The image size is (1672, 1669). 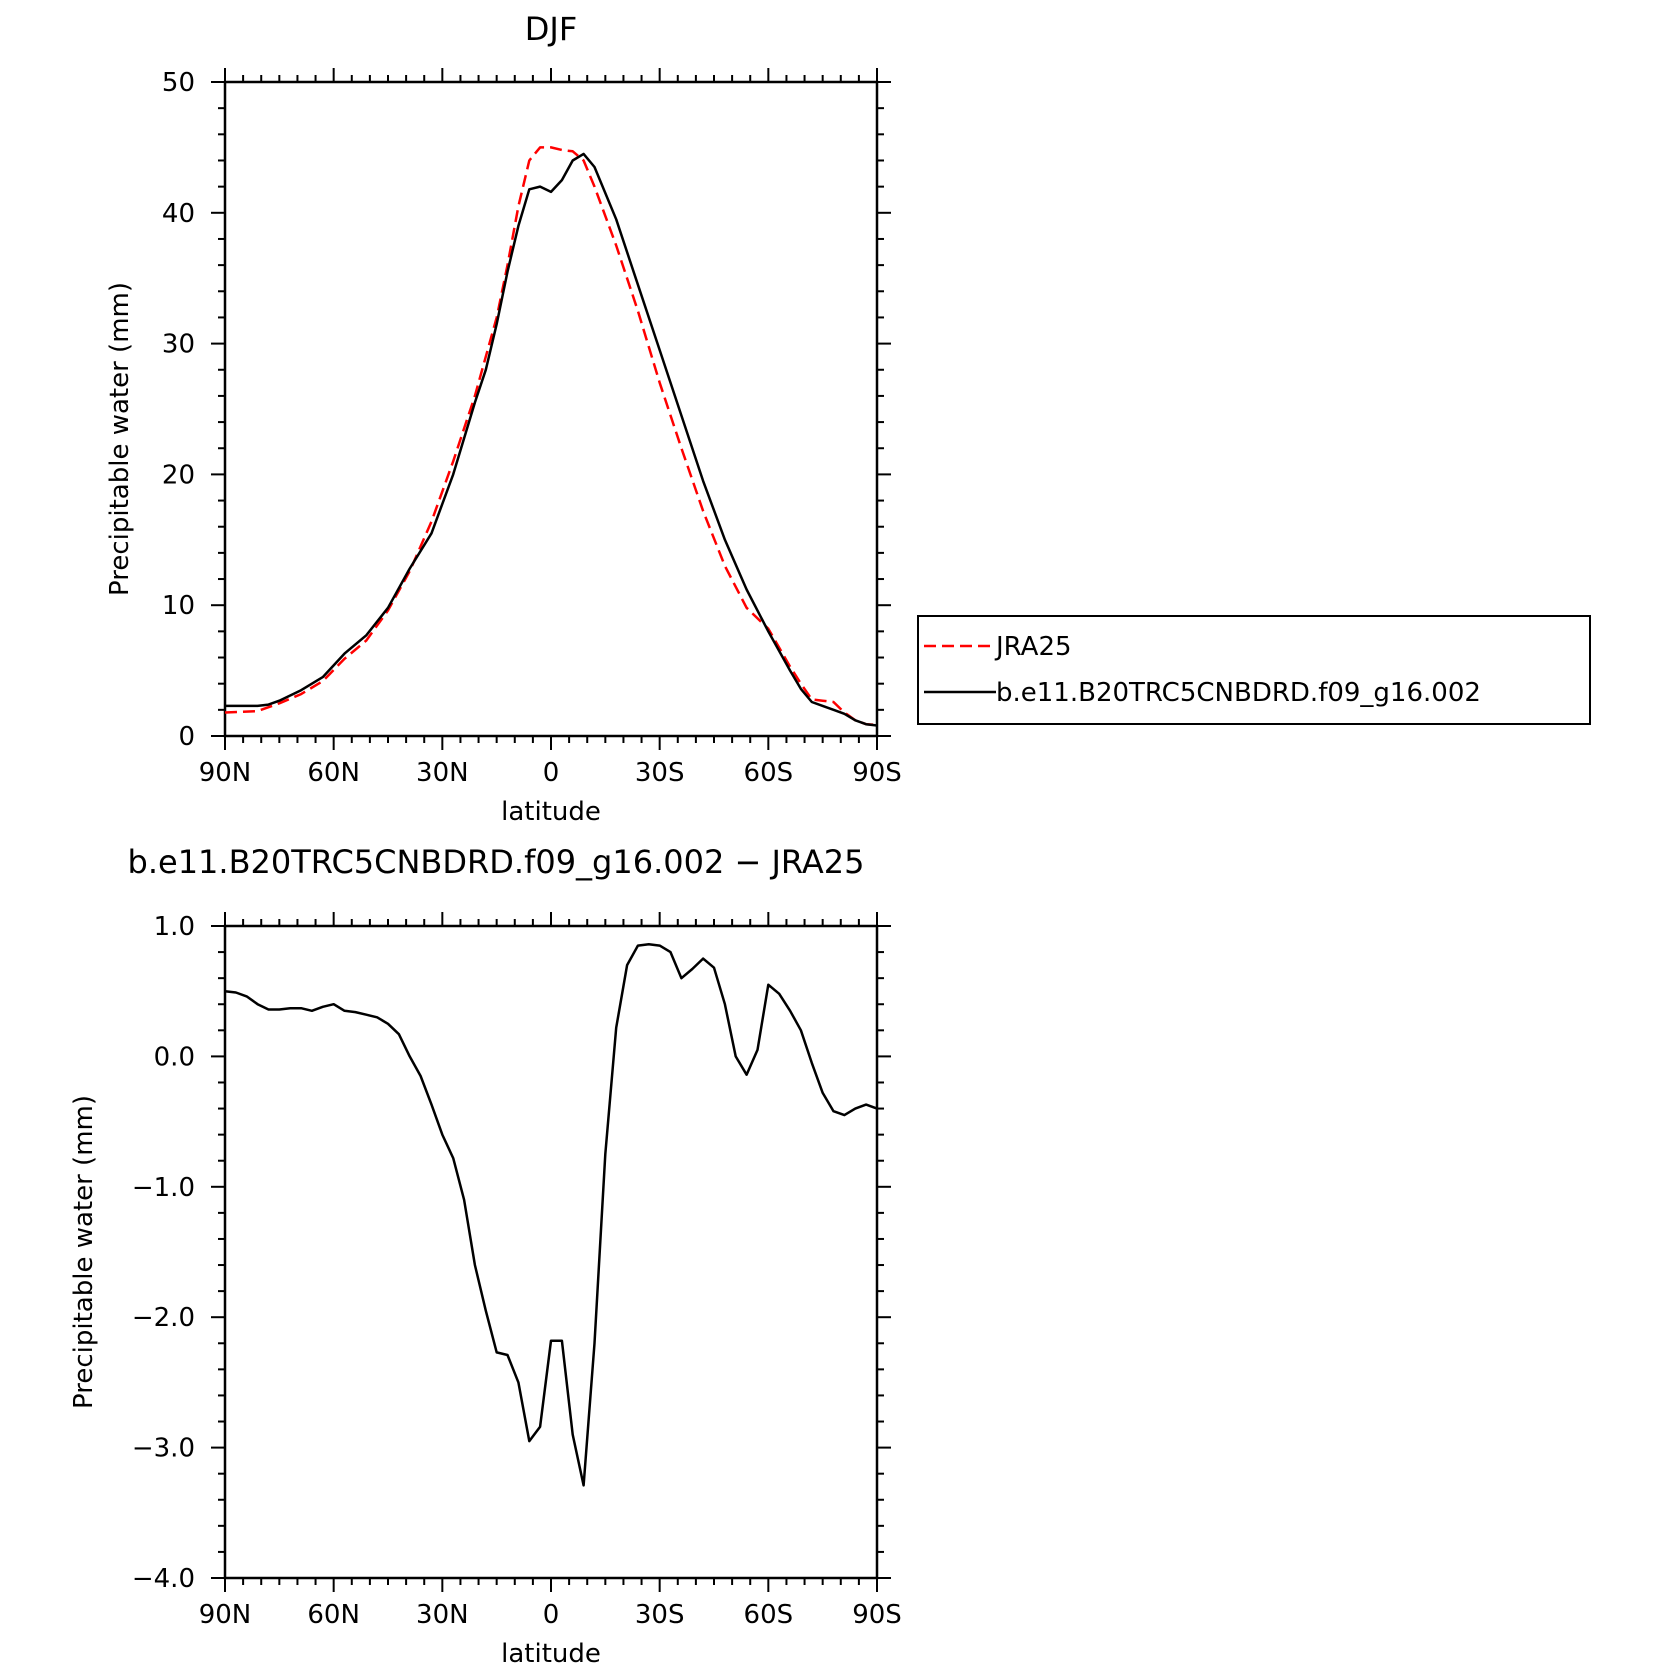 I want to click on y-tick-label: 50, so click(x=178, y=83).